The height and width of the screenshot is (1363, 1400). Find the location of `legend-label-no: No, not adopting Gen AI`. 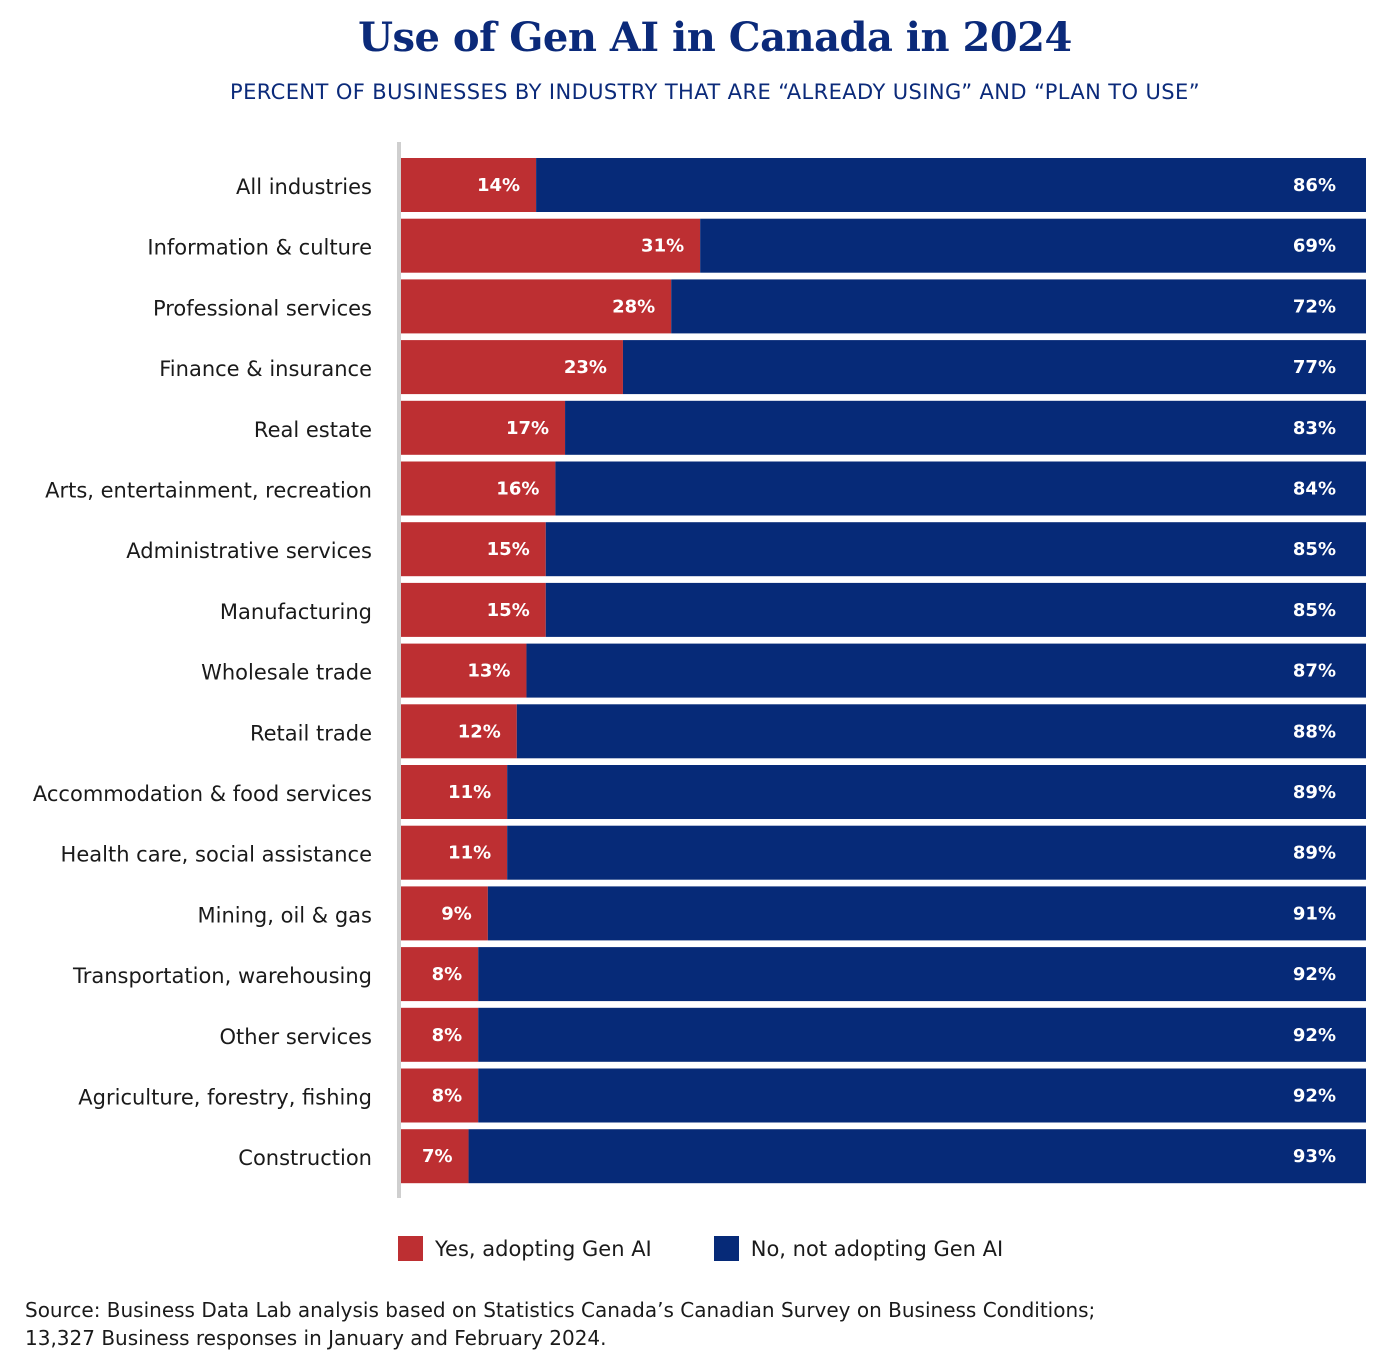

legend-label-no: No, not adopting Gen AI is located at coordinates (877, 1248).